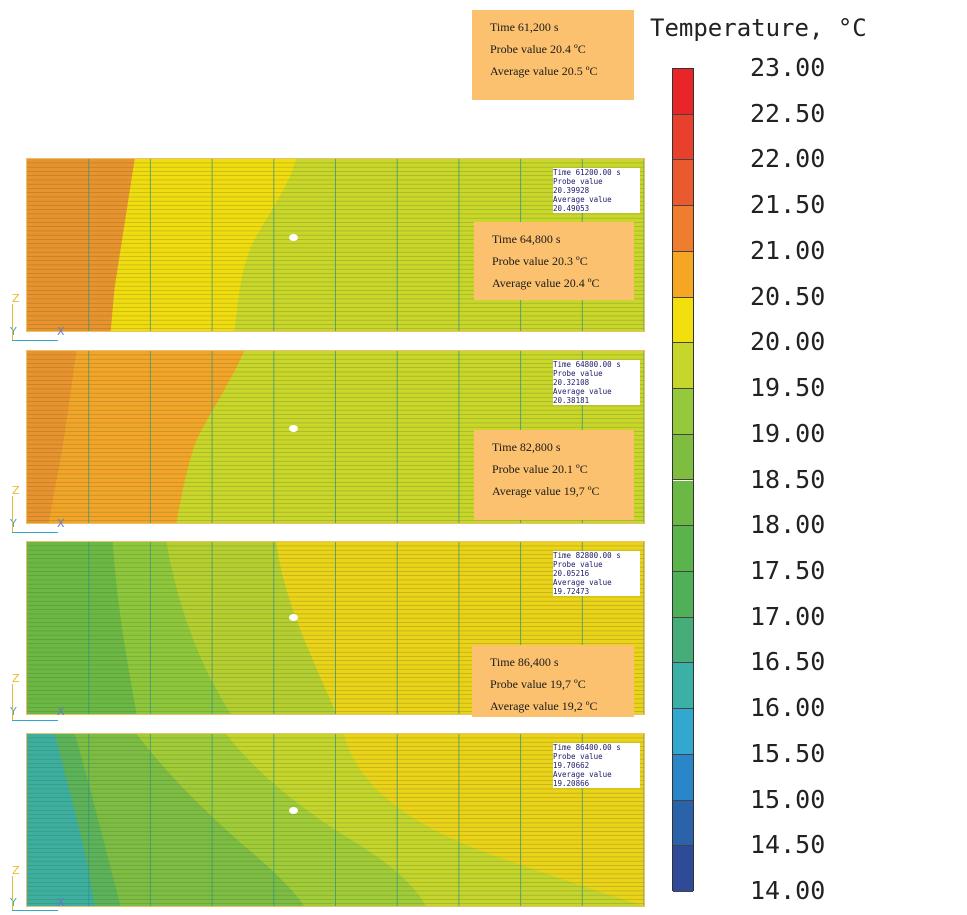 The image size is (967, 915). What do you see at coordinates (571, 382) in the screenshot?
I see `readout-probe-value: 20.32108` at bounding box center [571, 382].